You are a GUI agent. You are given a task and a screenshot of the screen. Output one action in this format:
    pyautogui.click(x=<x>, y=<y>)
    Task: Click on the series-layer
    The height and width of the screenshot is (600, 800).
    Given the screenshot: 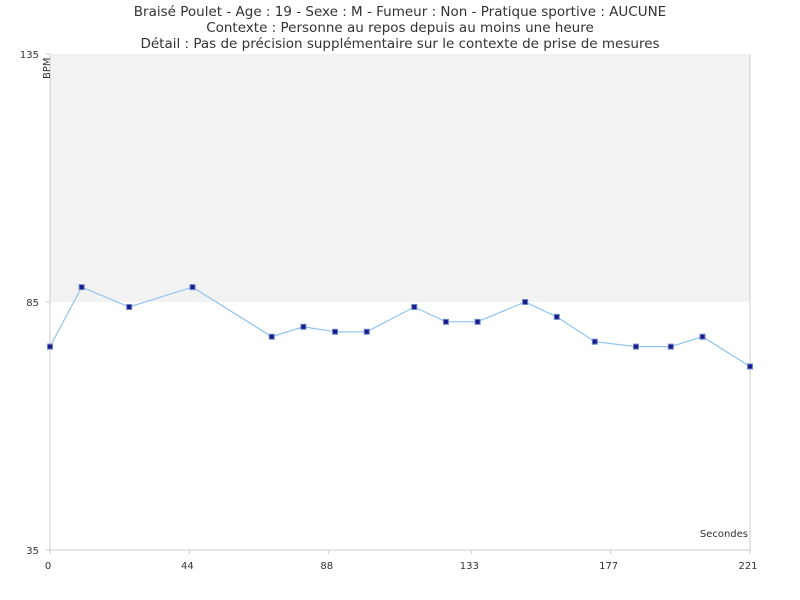 What is the action you would take?
    pyautogui.click(x=400, y=327)
    